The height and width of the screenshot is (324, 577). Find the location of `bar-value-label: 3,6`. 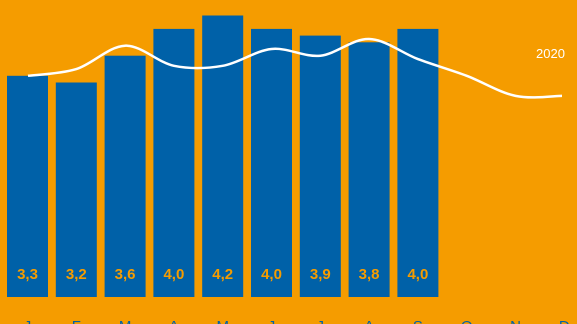

bar-value-label: 3,6 is located at coordinates (125, 274).